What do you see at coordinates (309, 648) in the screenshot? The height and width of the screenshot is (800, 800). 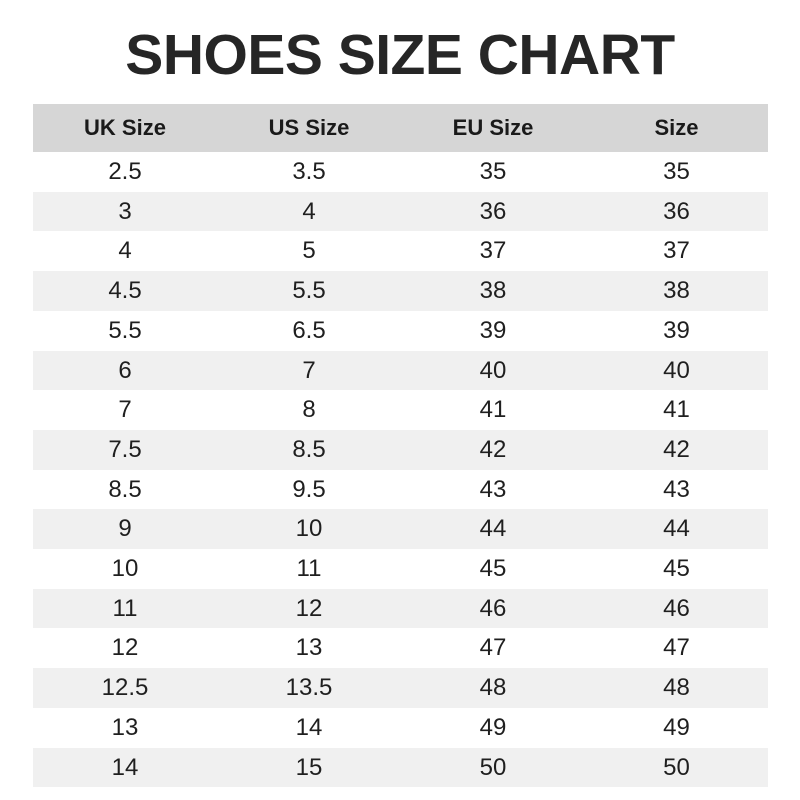 I see `cell-us-size: 13` at bounding box center [309, 648].